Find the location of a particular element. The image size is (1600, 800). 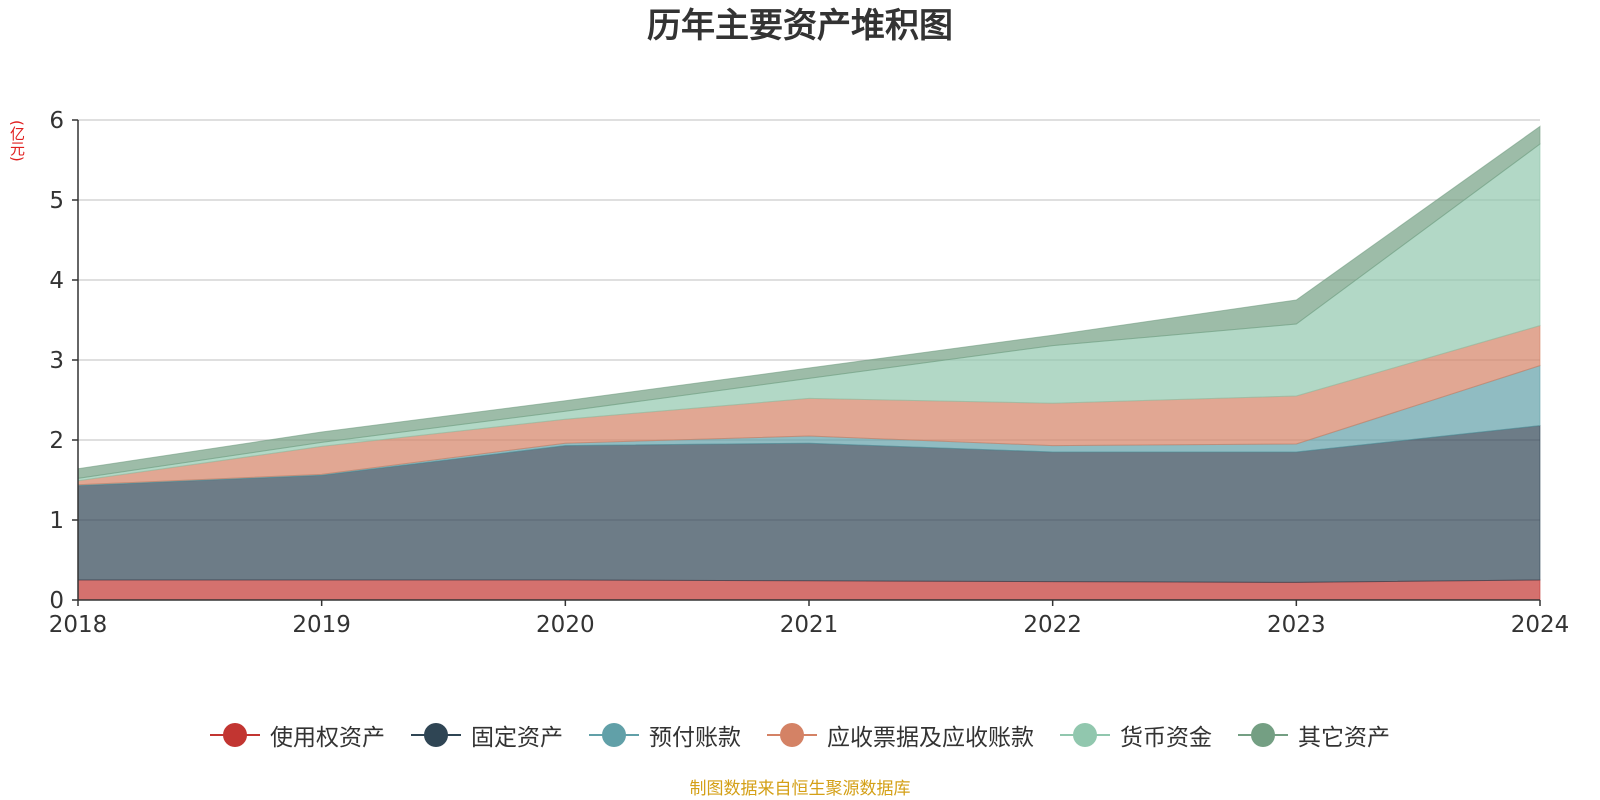

y-tick-label: 3 is located at coordinates (56, 361).